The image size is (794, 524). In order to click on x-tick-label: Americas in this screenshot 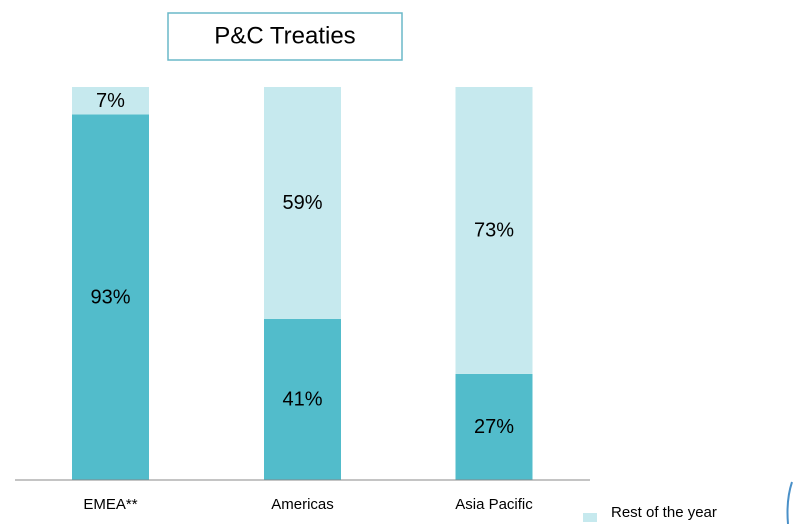, I will do `click(302, 504)`.